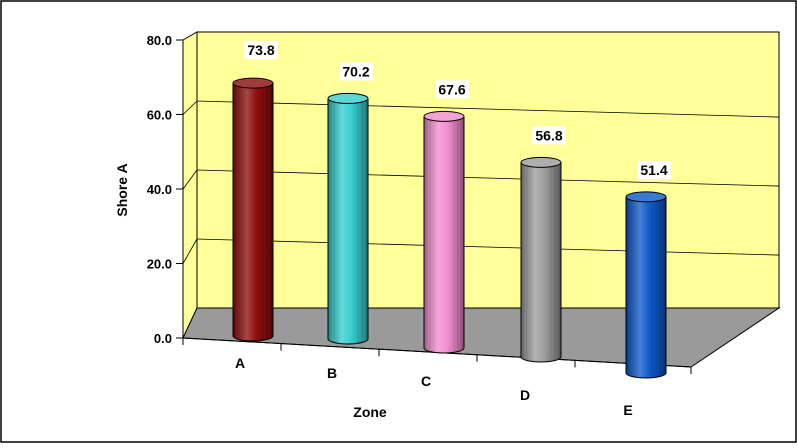 The image size is (797, 448). What do you see at coordinates (627, 410) in the screenshot?
I see `x-tick-label: E` at bounding box center [627, 410].